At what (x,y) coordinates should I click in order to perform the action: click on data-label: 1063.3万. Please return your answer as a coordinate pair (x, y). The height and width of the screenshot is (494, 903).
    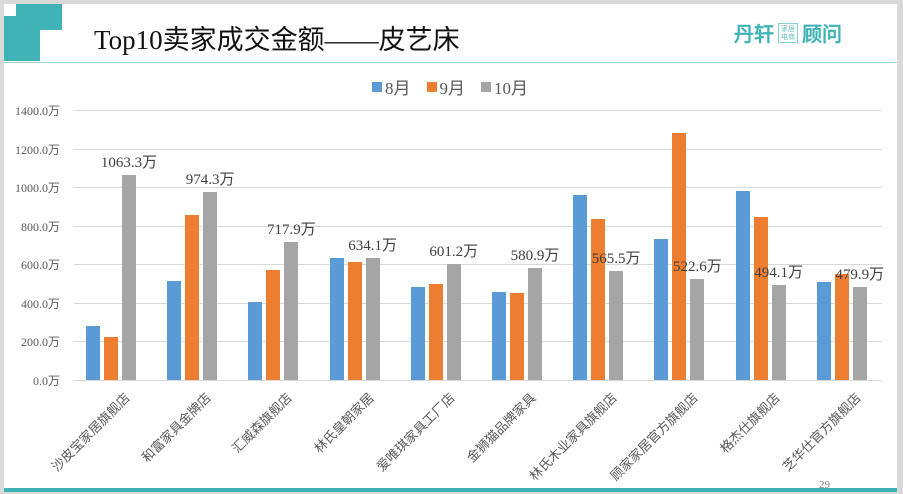
    Looking at the image, I should click on (129, 162).